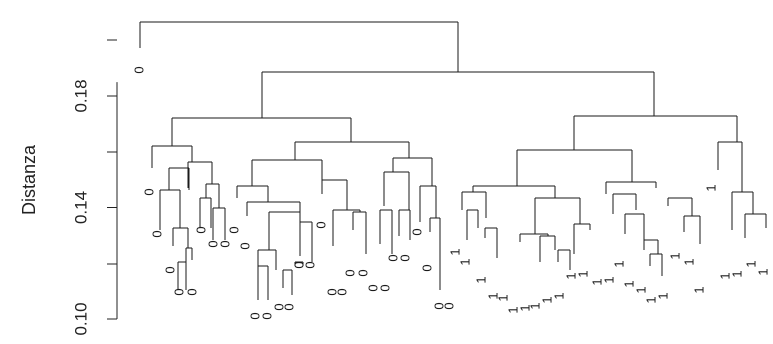 This screenshot has height=344, width=773. What do you see at coordinates (68, 187) in the screenshot?
I see `y-axis: 0.10 0.14 0.18 Distanza` at bounding box center [68, 187].